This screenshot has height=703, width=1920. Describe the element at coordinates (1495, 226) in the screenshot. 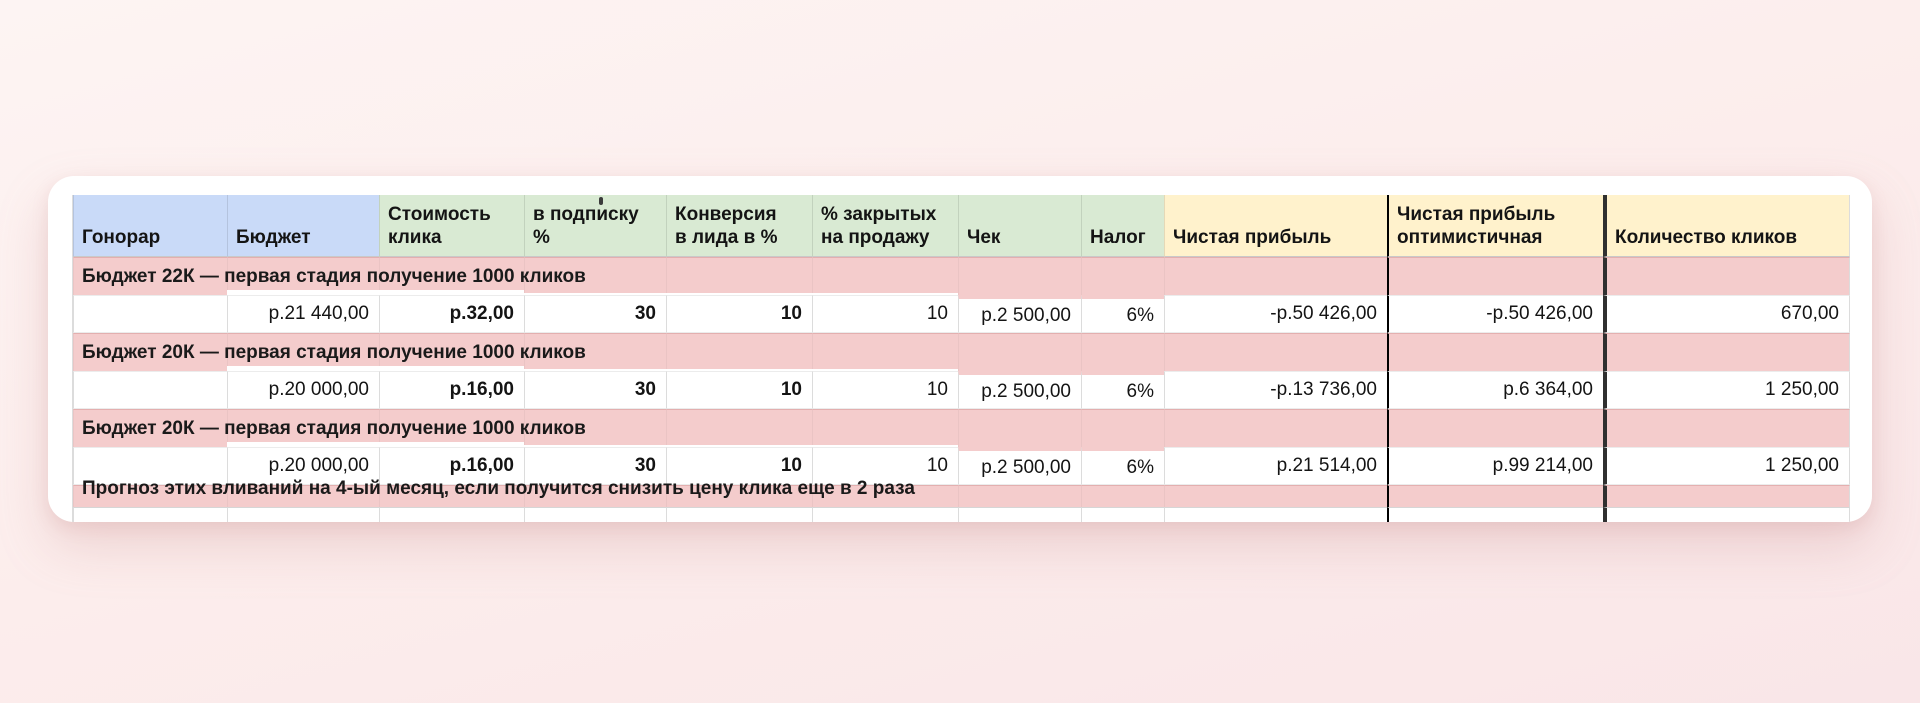

I see `column-header-net-profit-optimistic: Чистая прибыль оптимистичная` at that location.